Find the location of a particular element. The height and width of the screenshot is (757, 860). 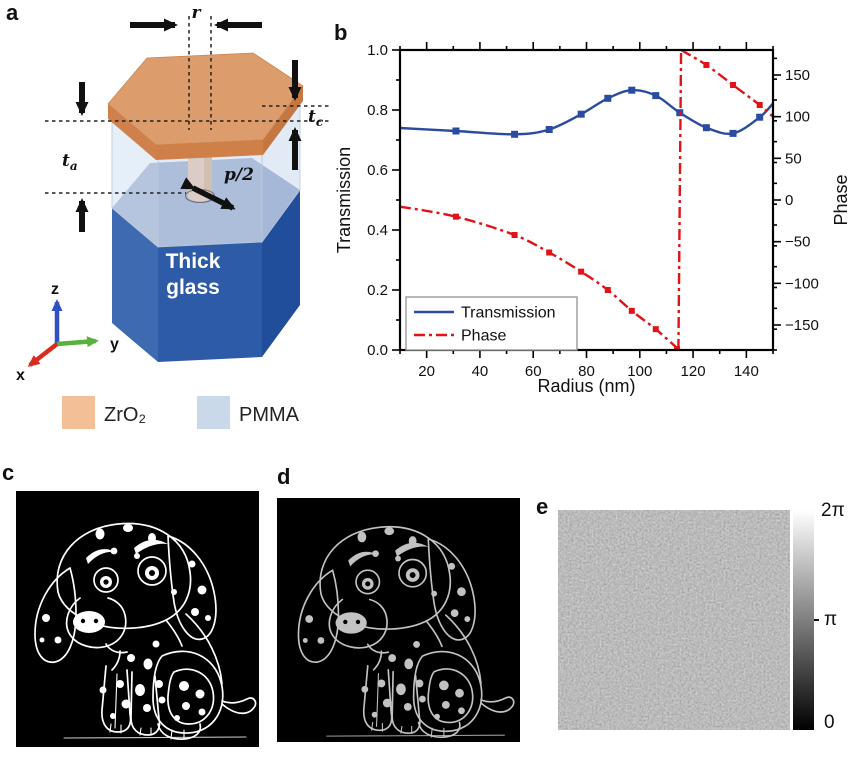

chart-legend: Transmission Phase is located at coordinates (491, 323).